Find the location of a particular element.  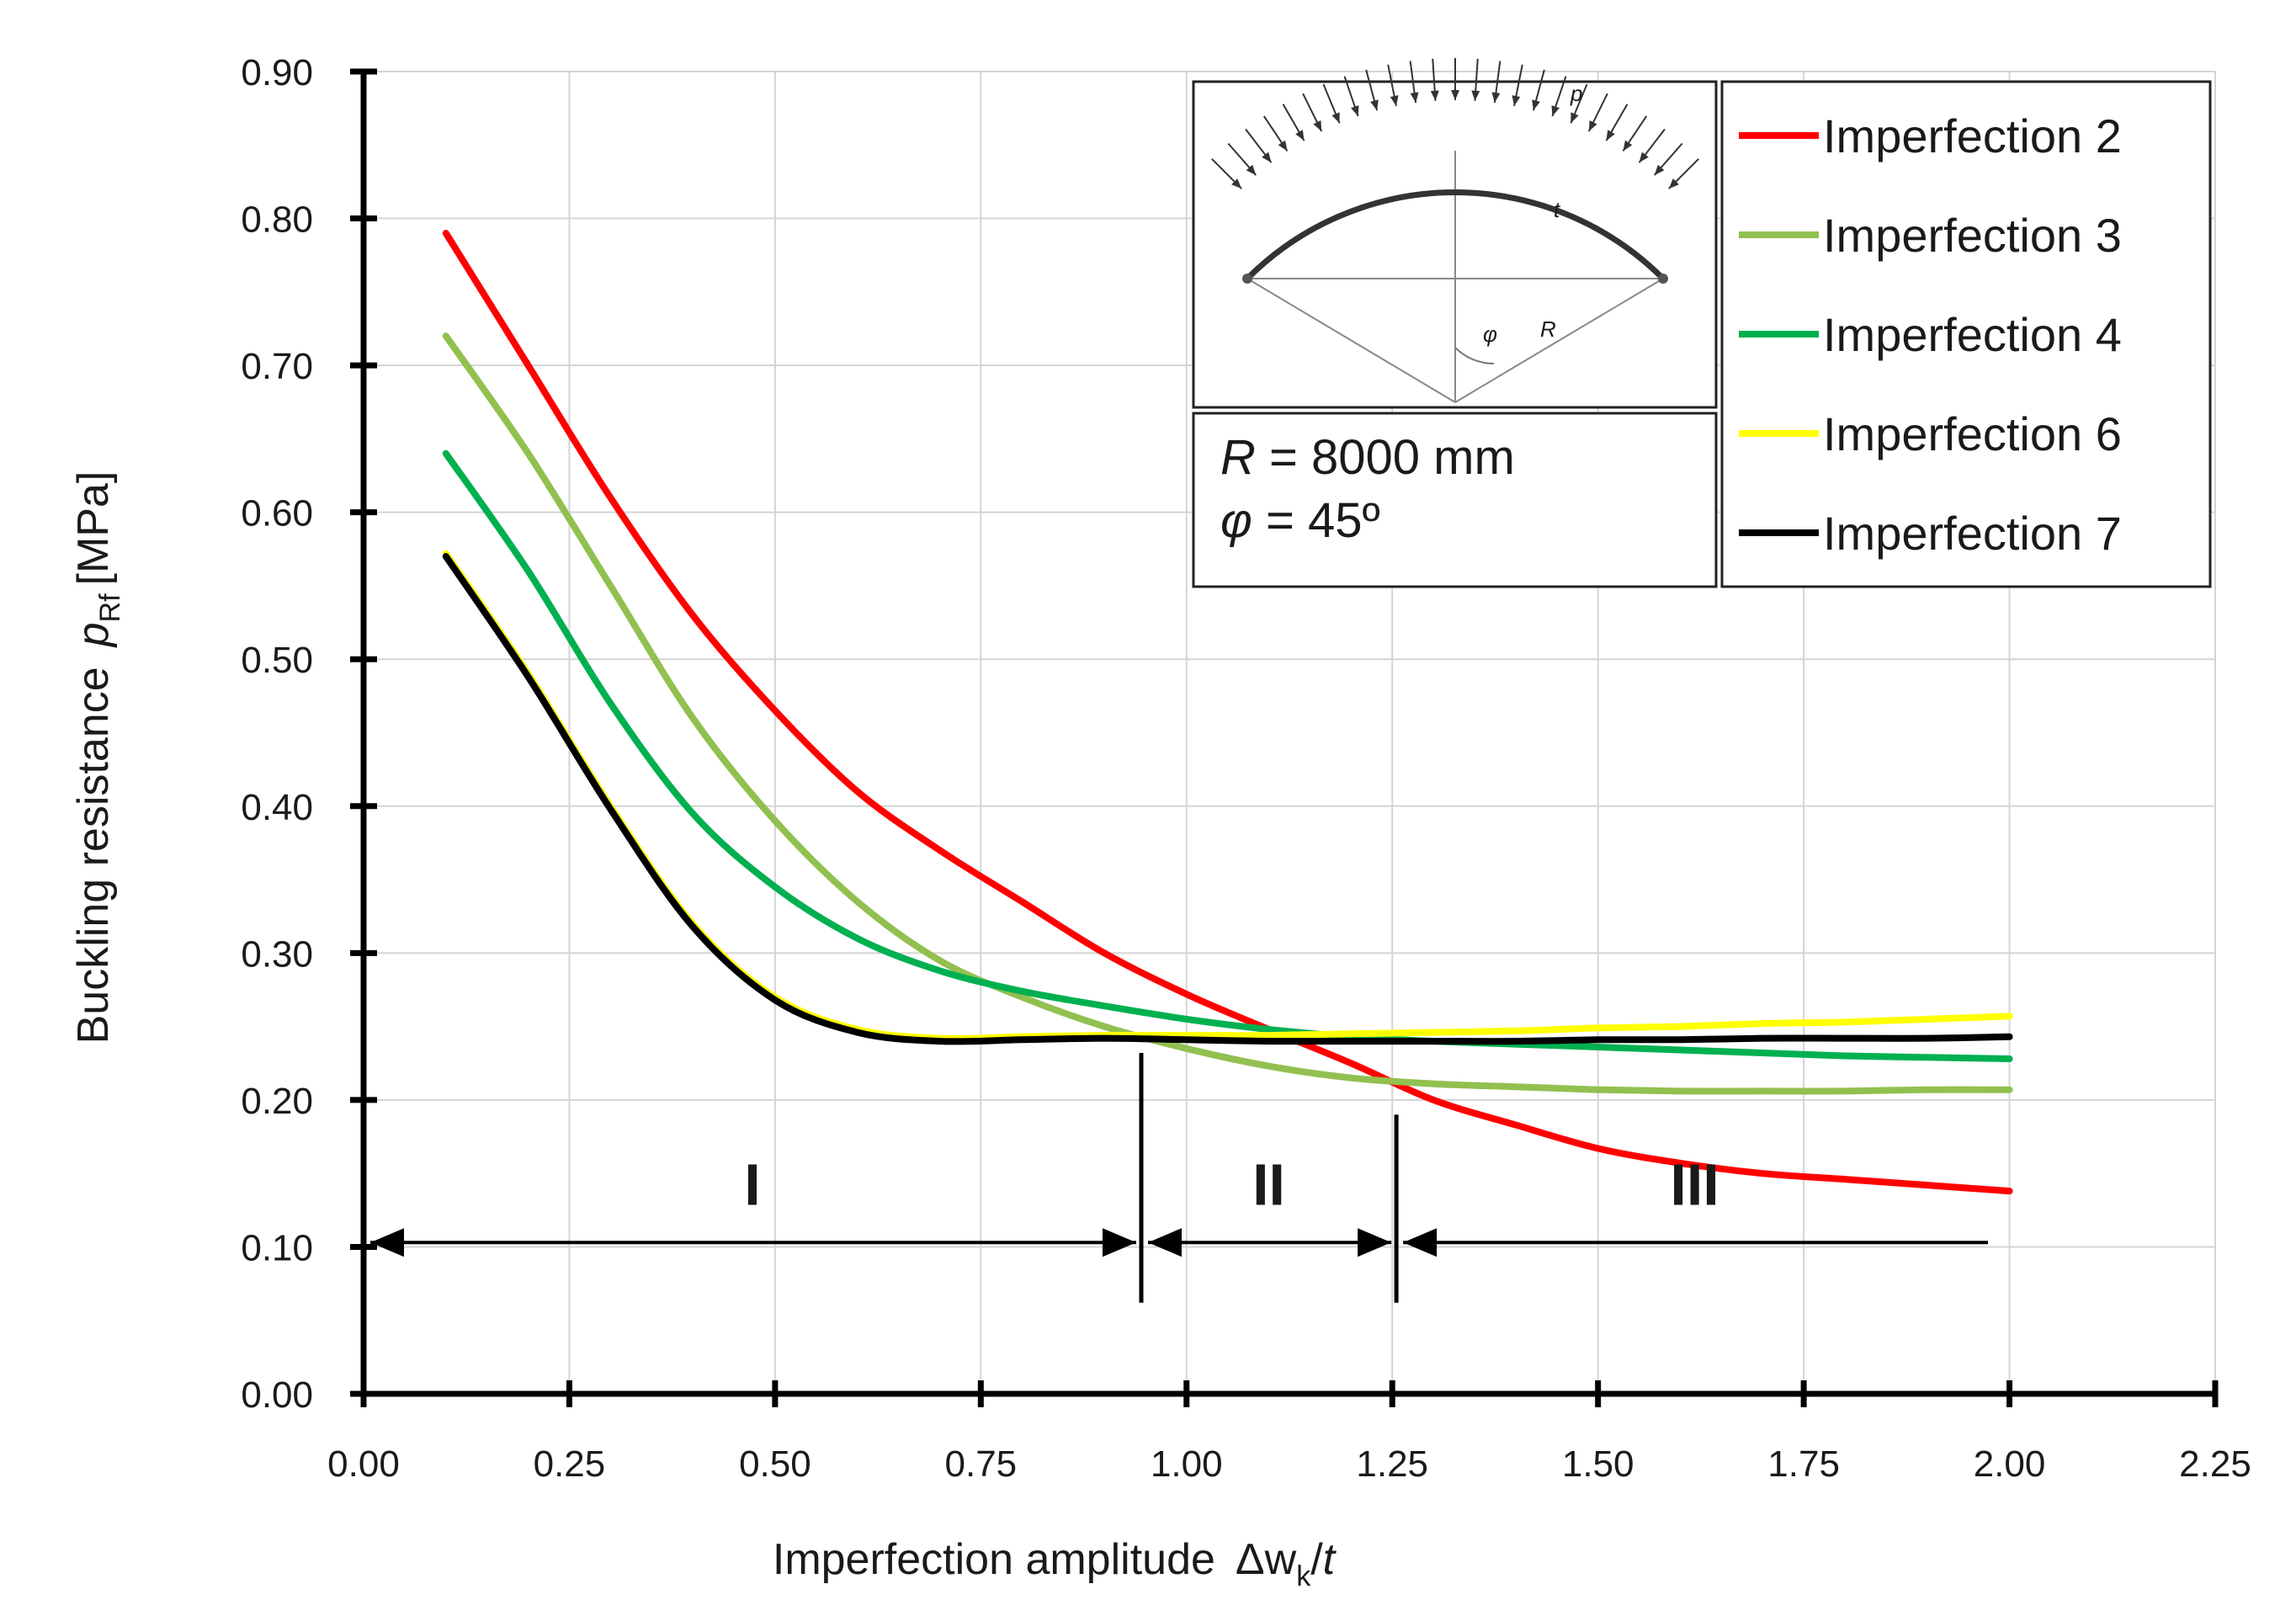

y-tick-label-0: 0.00 is located at coordinates (277, 1395).